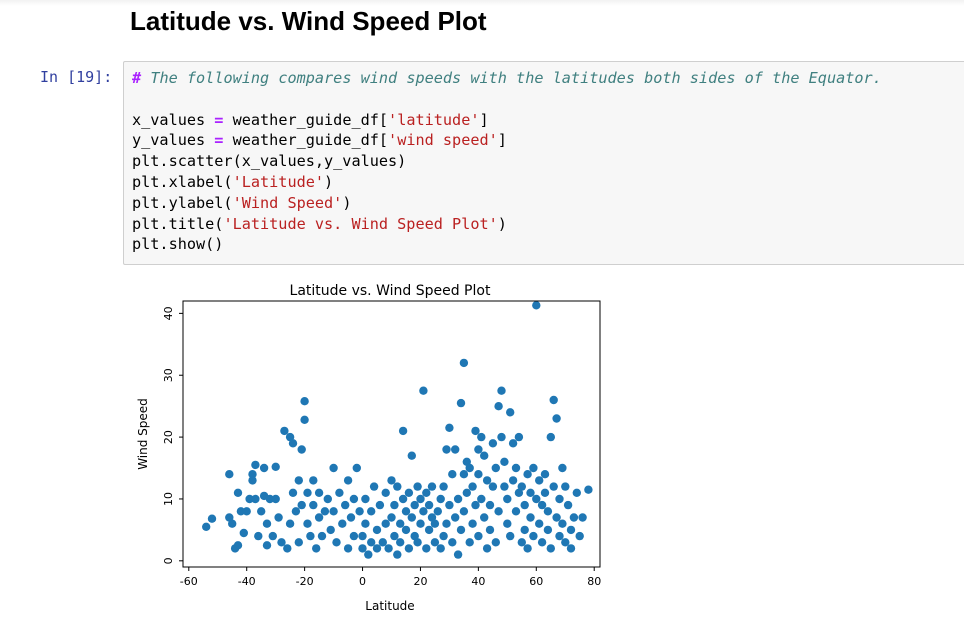 The height and width of the screenshot is (633, 964). What do you see at coordinates (287, 202) in the screenshot?
I see `code-string: 'Wind Speed'` at bounding box center [287, 202].